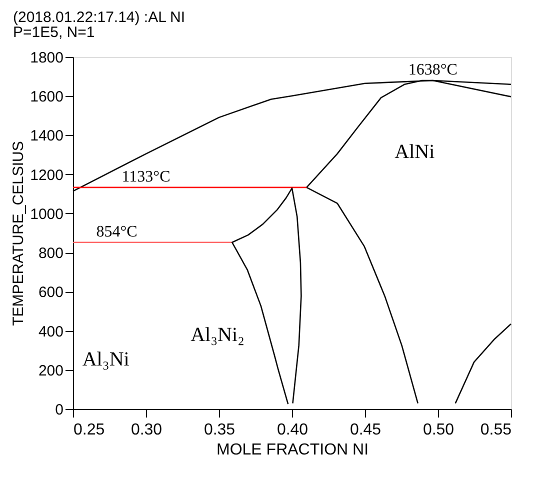  Describe the element at coordinates (47, 136) in the screenshot. I see `y-tick-label: 1400` at that location.